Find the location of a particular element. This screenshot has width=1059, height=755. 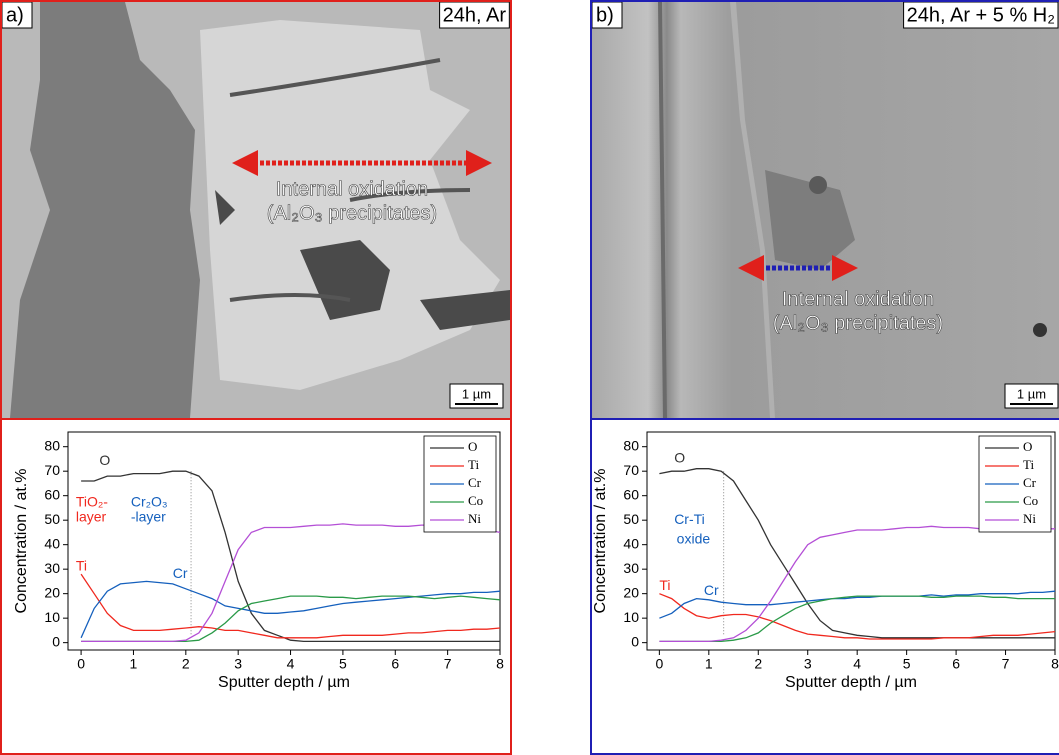

condition-label: 24h, Ar + 5 % H₂ is located at coordinates (981, 15).